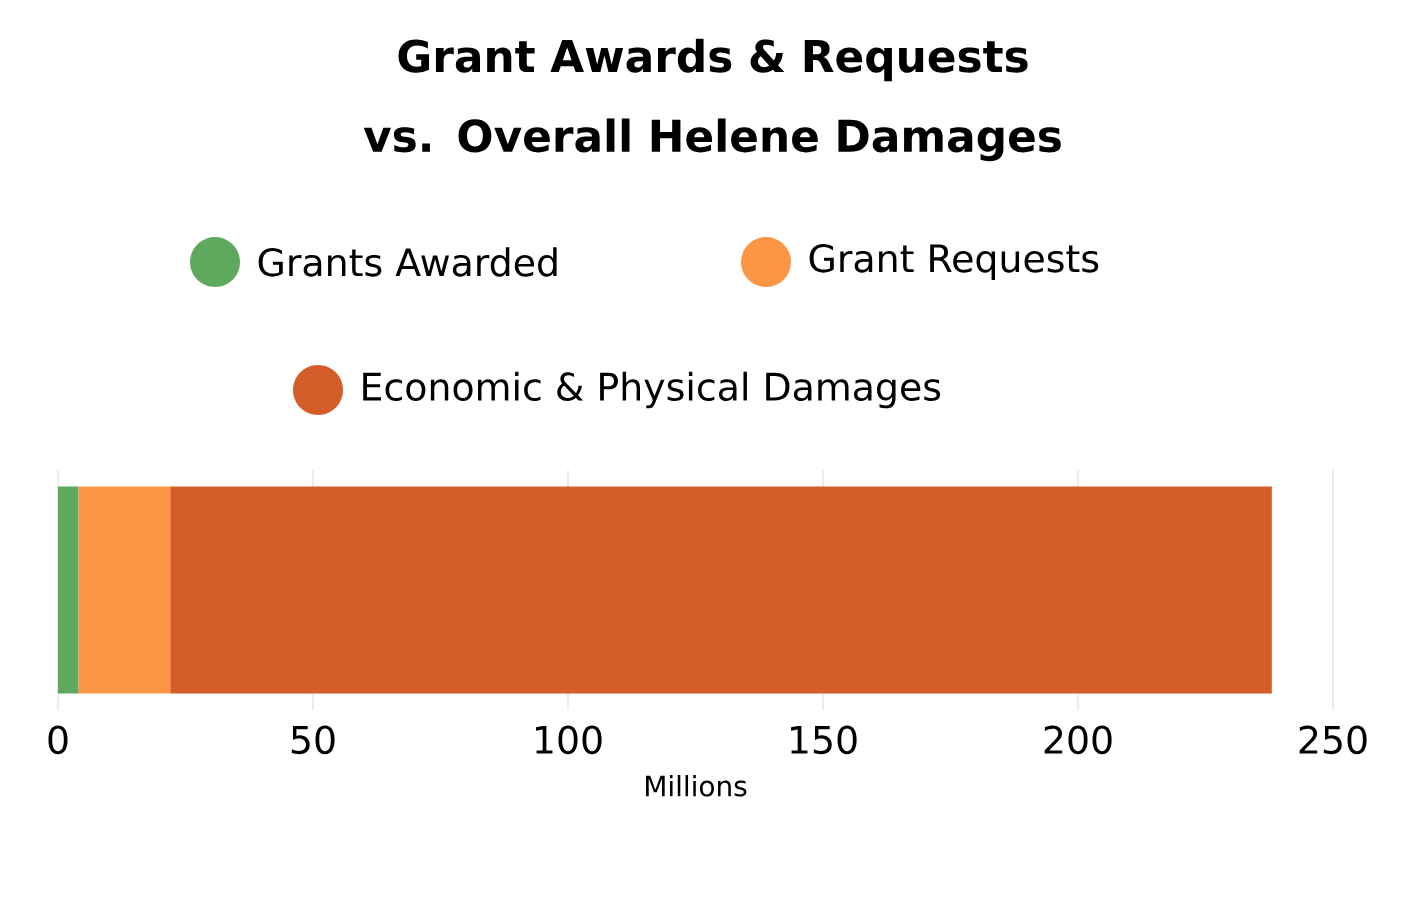 The image size is (1415, 905). What do you see at coordinates (1078, 740) in the screenshot?
I see `x-tick-label: 200` at bounding box center [1078, 740].